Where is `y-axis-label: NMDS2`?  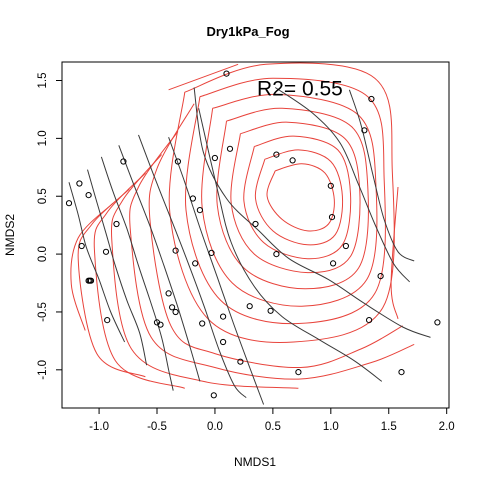 y-axis-label: NMDS2 is located at coordinates (10, 235).